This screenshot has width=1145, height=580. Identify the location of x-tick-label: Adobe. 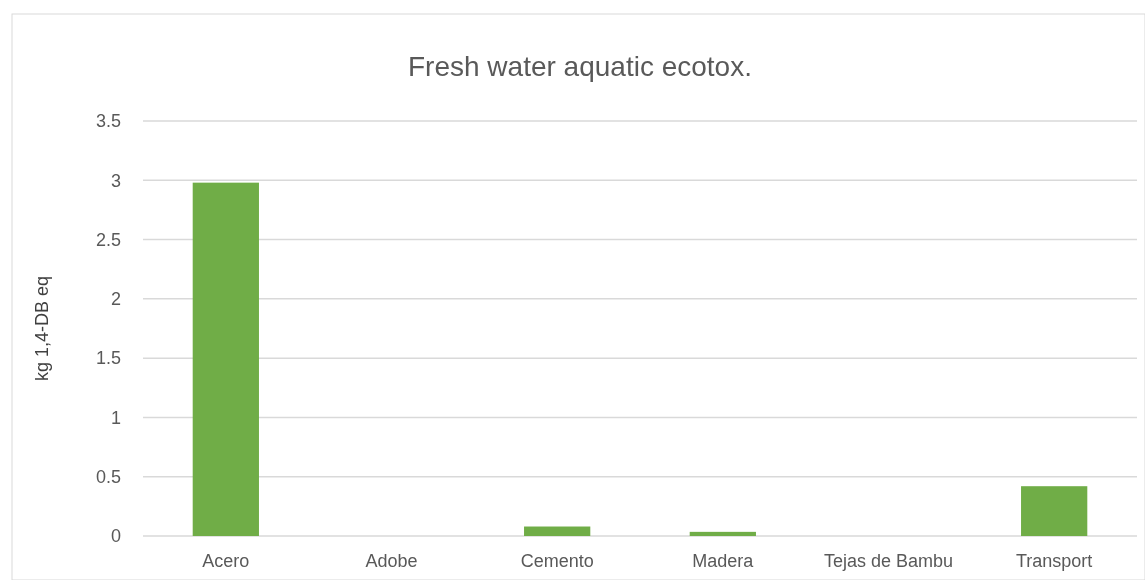
(391, 561).